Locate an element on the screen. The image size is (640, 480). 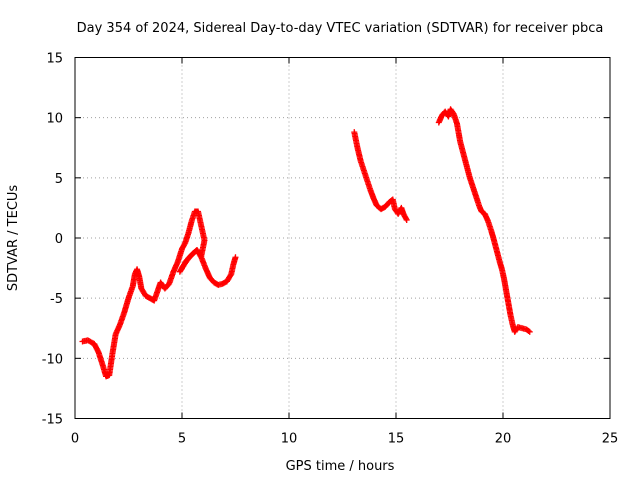
y-tick-label: -10 is located at coordinates (52, 359).